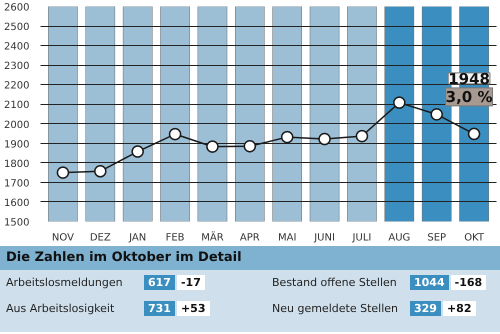  Describe the element at coordinates (469, 79) in the screenshot. I see `annotation: 1948` at that location.